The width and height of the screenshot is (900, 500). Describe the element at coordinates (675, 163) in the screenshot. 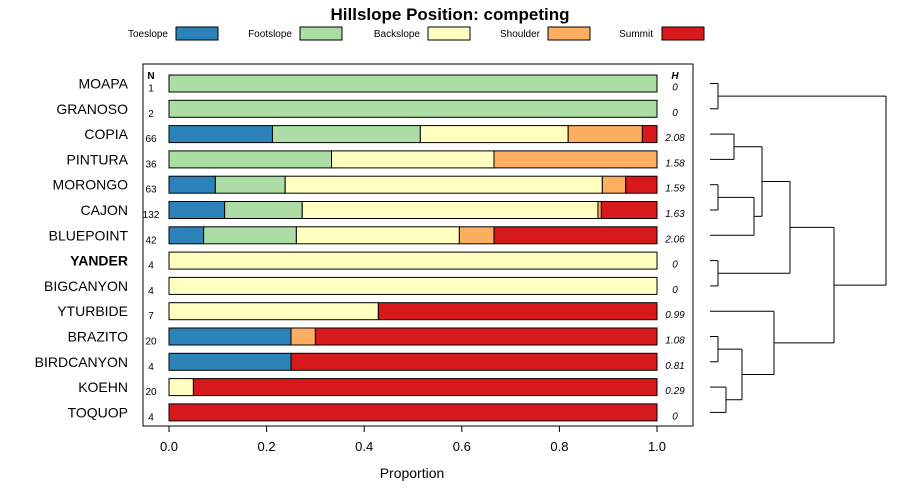

I see `row-h-pintura: 1.58` at that location.